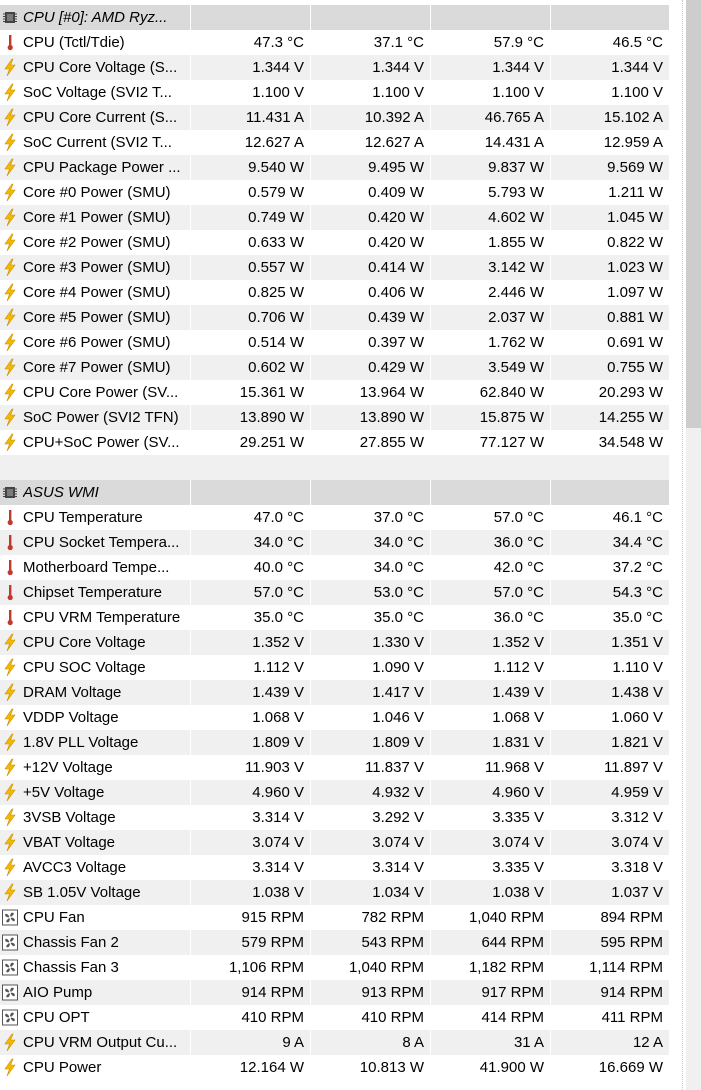 The width and height of the screenshot is (701, 1090). I want to click on sensor-row: +5V Voltage 4.960 V 4.932 V 4.960 V 4.959 V, so click(334, 792).